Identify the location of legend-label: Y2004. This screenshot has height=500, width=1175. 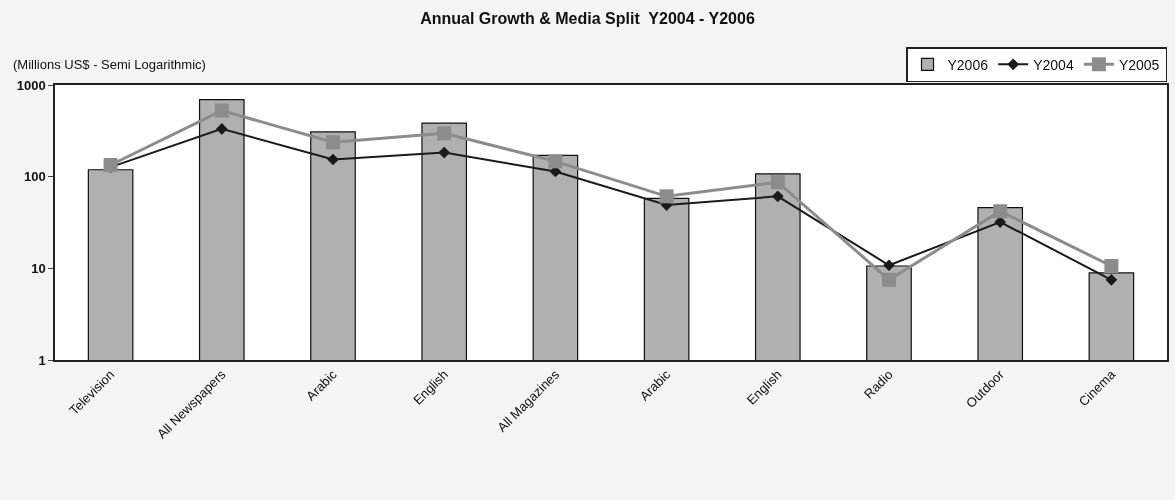
(1053, 64).